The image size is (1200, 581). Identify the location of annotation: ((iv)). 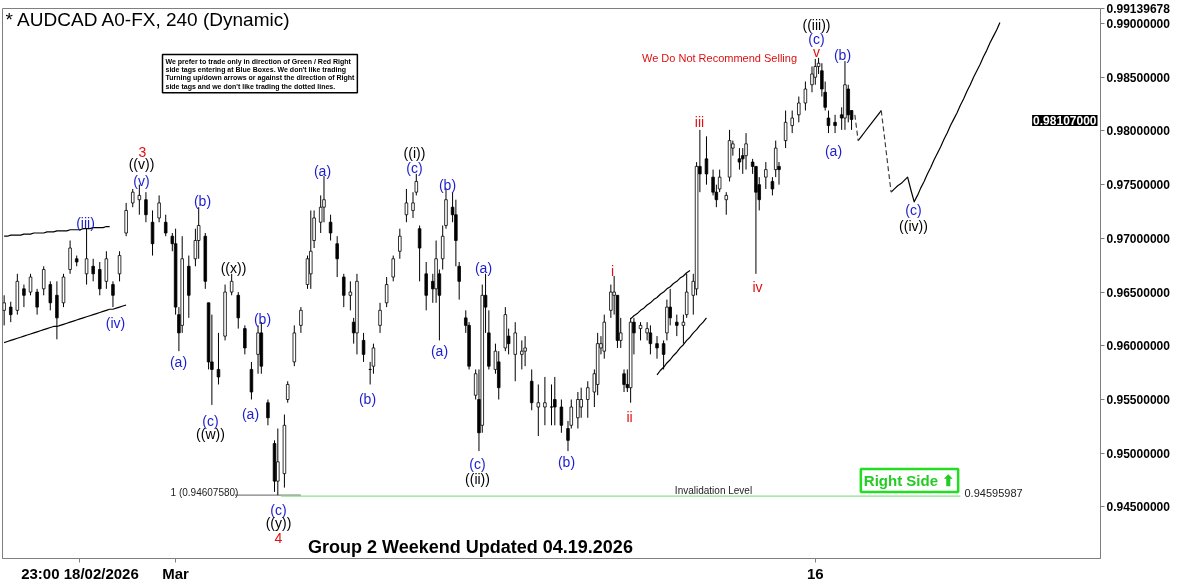
(913, 225).